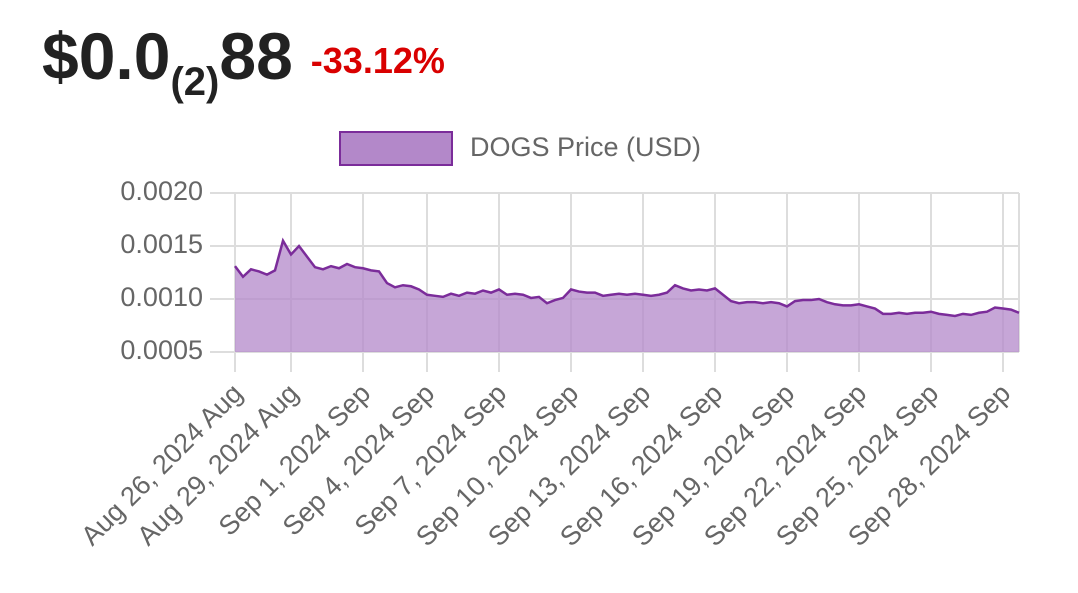 This screenshot has width=1078, height=593. Describe the element at coordinates (195, 82) in the screenshot. I see `price-zeros: (2)` at that location.